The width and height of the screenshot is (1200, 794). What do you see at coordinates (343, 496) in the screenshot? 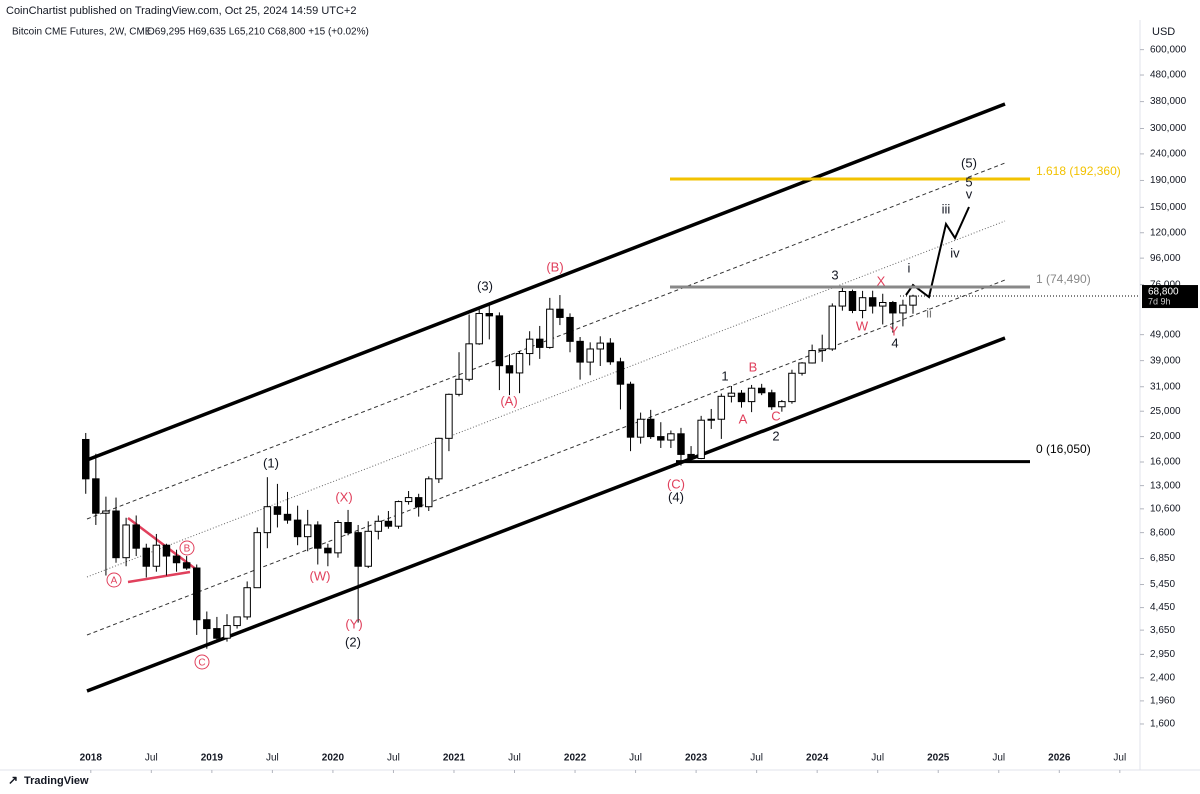
I see `wave-label: (X)` at bounding box center [343, 496].